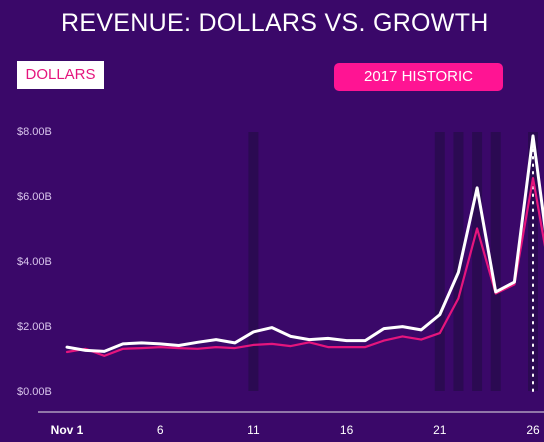 The height and width of the screenshot is (442, 544). I want to click on historic-2017-button: 2017 HISTORIC, so click(418, 77).